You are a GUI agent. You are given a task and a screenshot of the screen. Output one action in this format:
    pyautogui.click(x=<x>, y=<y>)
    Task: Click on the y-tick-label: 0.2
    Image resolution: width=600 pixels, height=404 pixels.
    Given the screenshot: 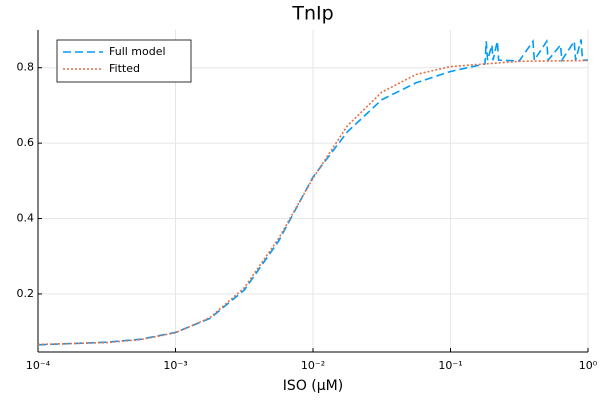 What is the action you would take?
    pyautogui.click(x=26, y=293)
    